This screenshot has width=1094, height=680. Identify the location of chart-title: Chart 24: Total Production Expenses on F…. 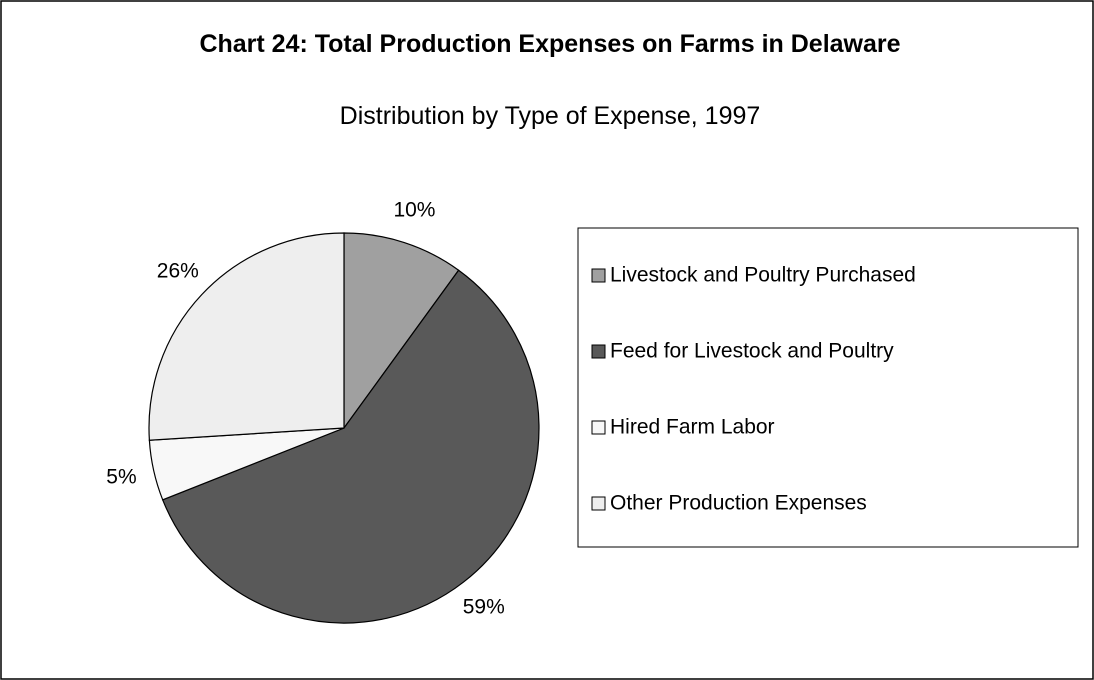
(550, 44).